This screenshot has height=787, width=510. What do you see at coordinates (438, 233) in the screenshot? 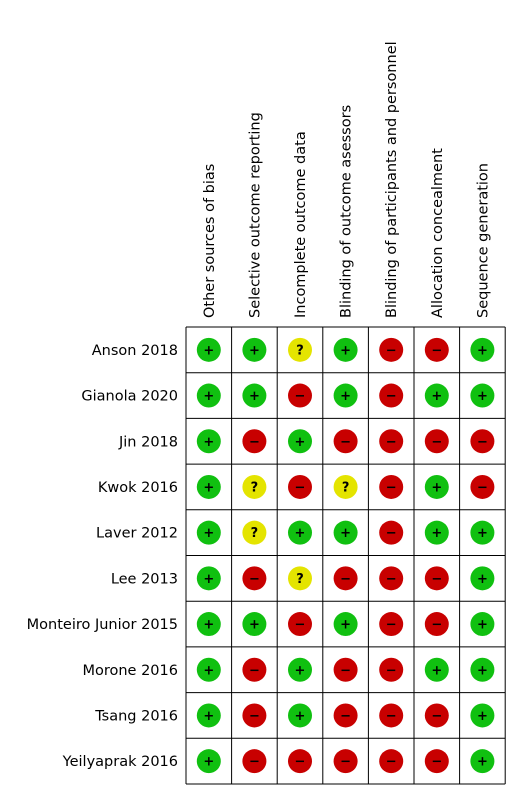
I see `domain-header: Allocation concealment` at bounding box center [438, 233].